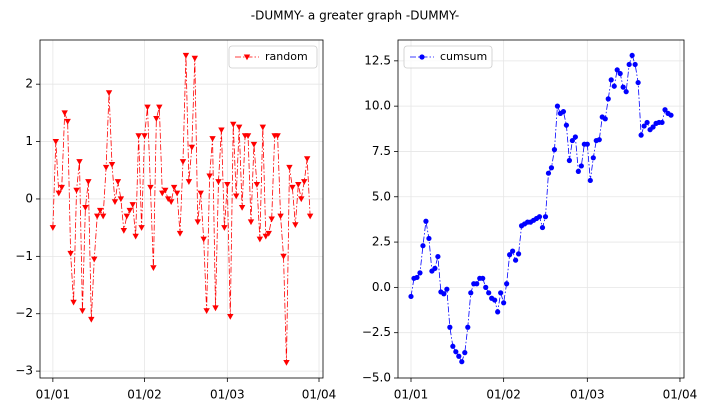 Image resolution: width=711 pixels, height=411 pixels. What do you see at coordinates (376, 332) in the screenshot?
I see `y-tick-label: −2.5` at bounding box center [376, 332].